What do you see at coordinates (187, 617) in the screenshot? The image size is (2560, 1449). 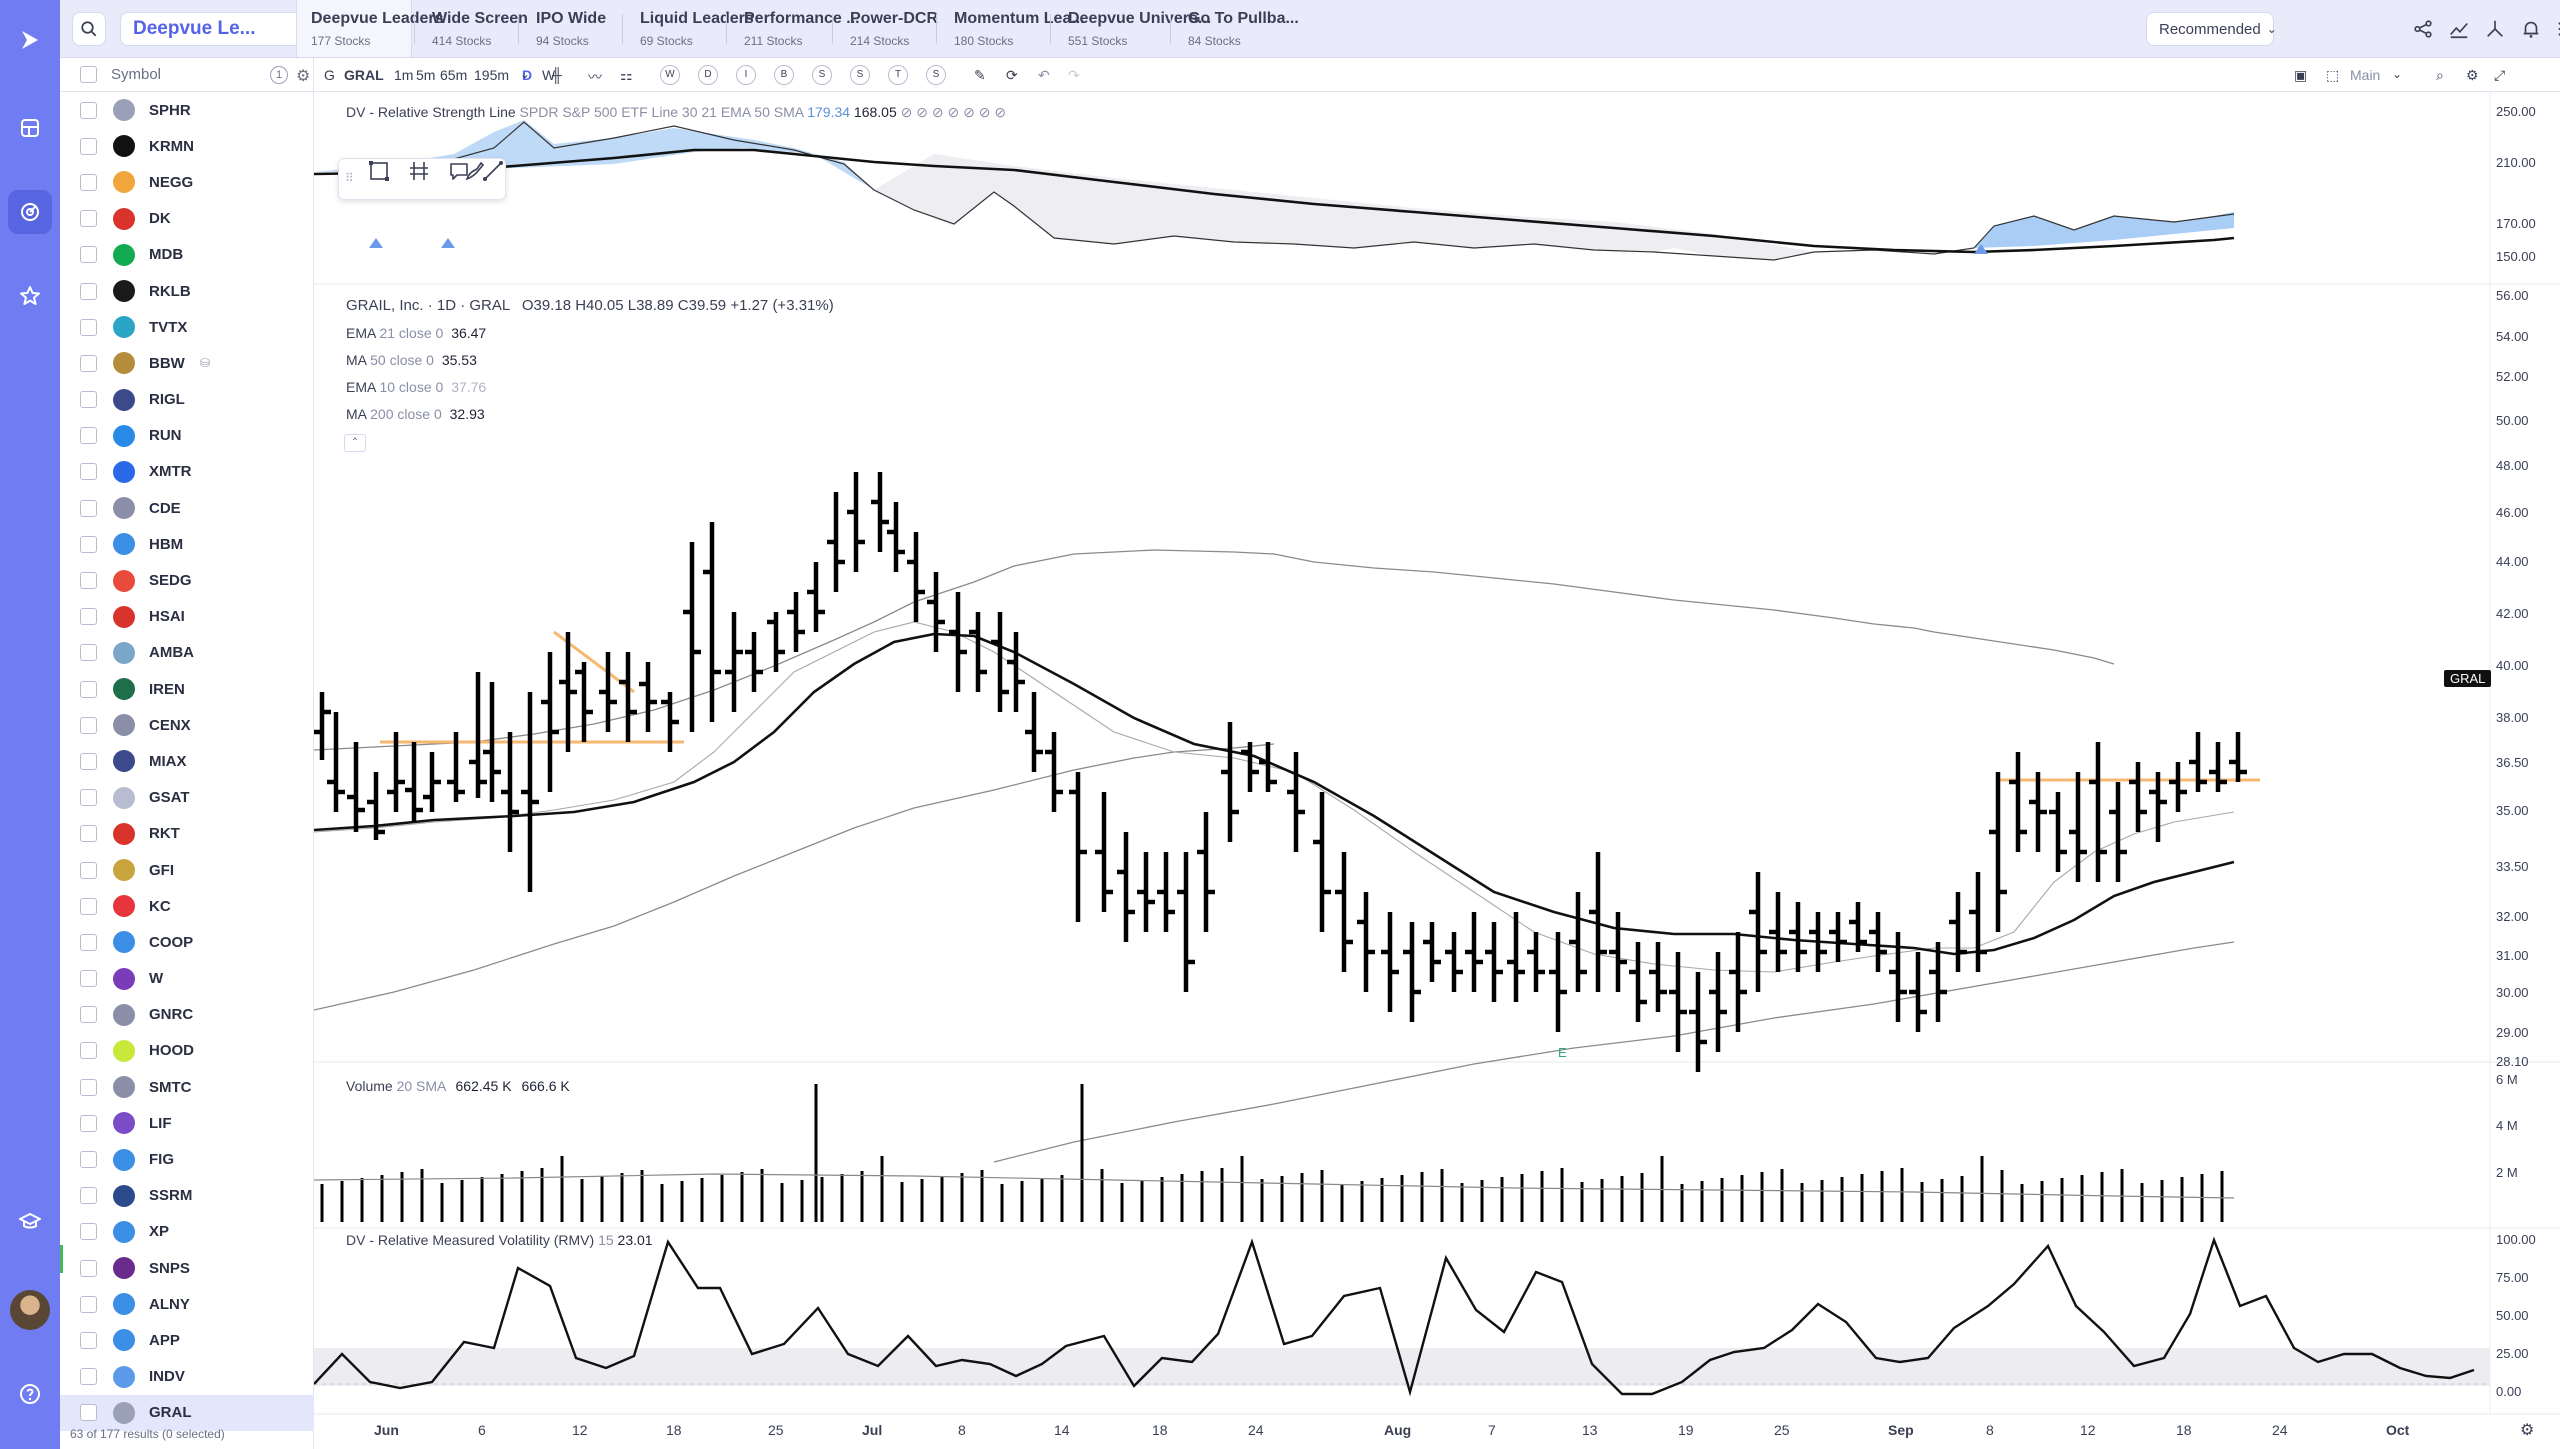 I see `watchlist-row: HSAI` at bounding box center [187, 617].